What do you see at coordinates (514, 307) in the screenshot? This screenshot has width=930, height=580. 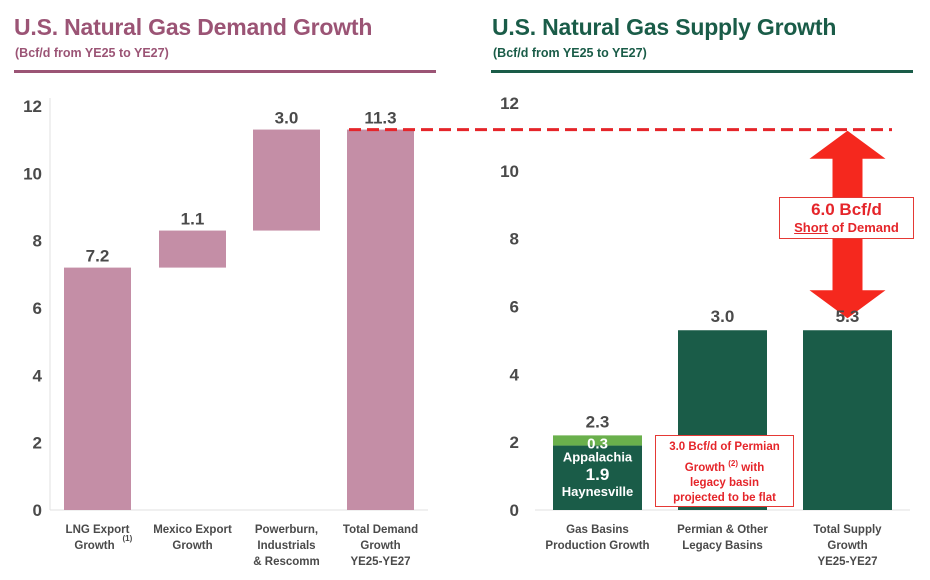 I see `supply-y-tick-label: 6` at bounding box center [514, 307].